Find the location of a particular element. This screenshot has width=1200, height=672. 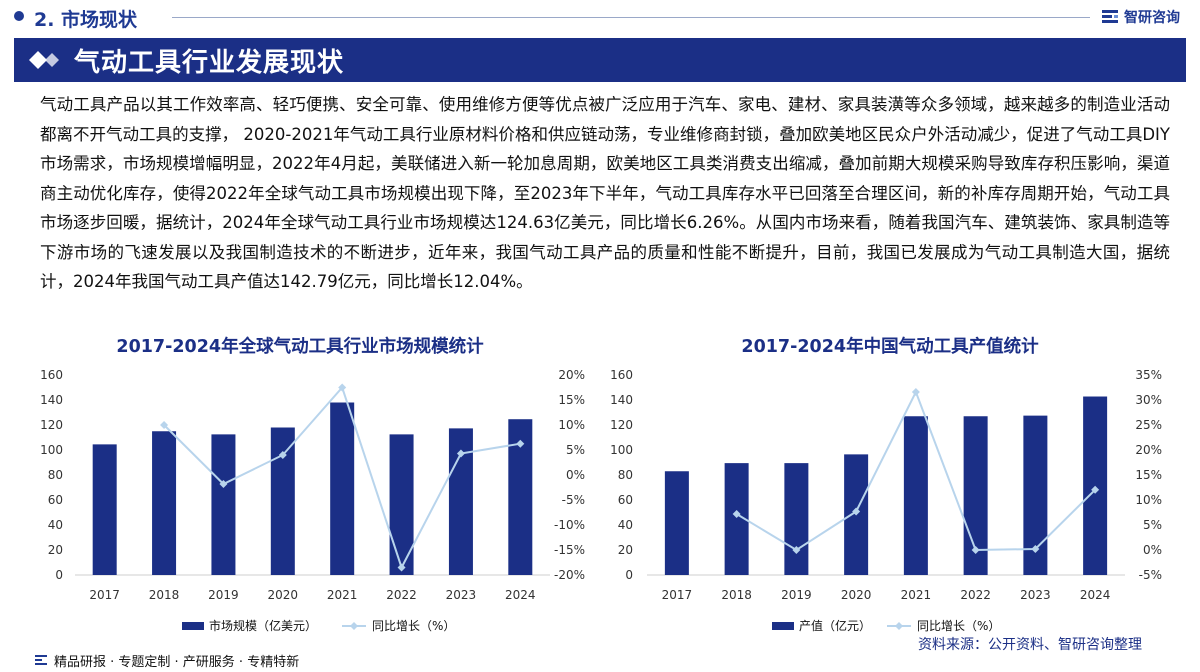

brand-name: 智研咨询 is located at coordinates (1152, 18).